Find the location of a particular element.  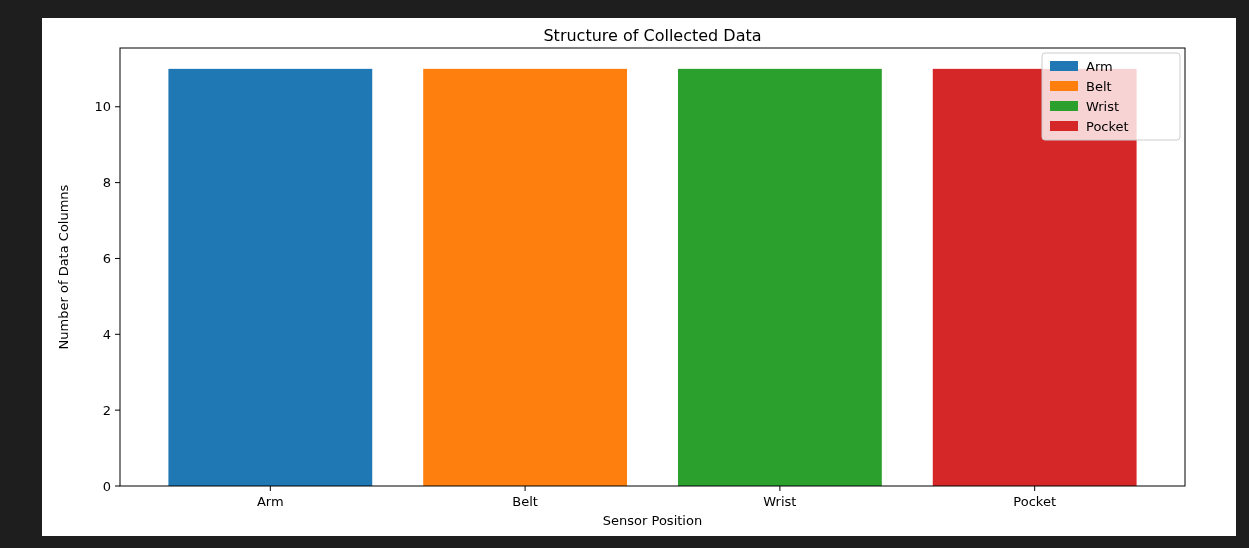

x-tick-label: Wrist is located at coordinates (780, 501).